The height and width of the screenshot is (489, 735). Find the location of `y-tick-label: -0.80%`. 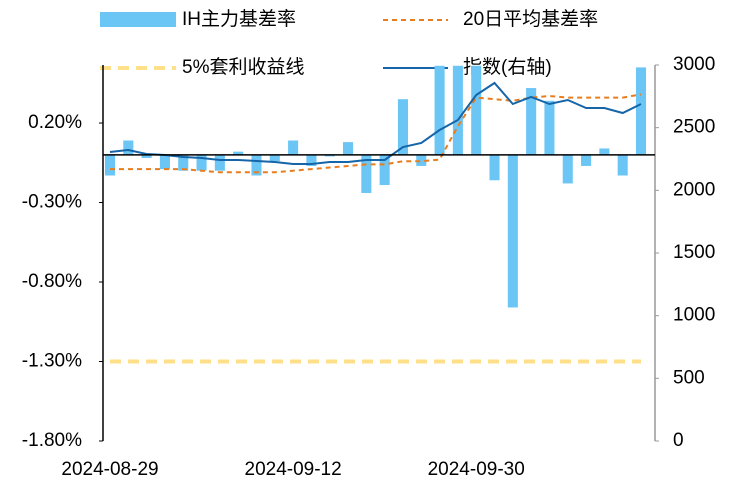

y-tick-label: -0.80% is located at coordinates (52, 281).